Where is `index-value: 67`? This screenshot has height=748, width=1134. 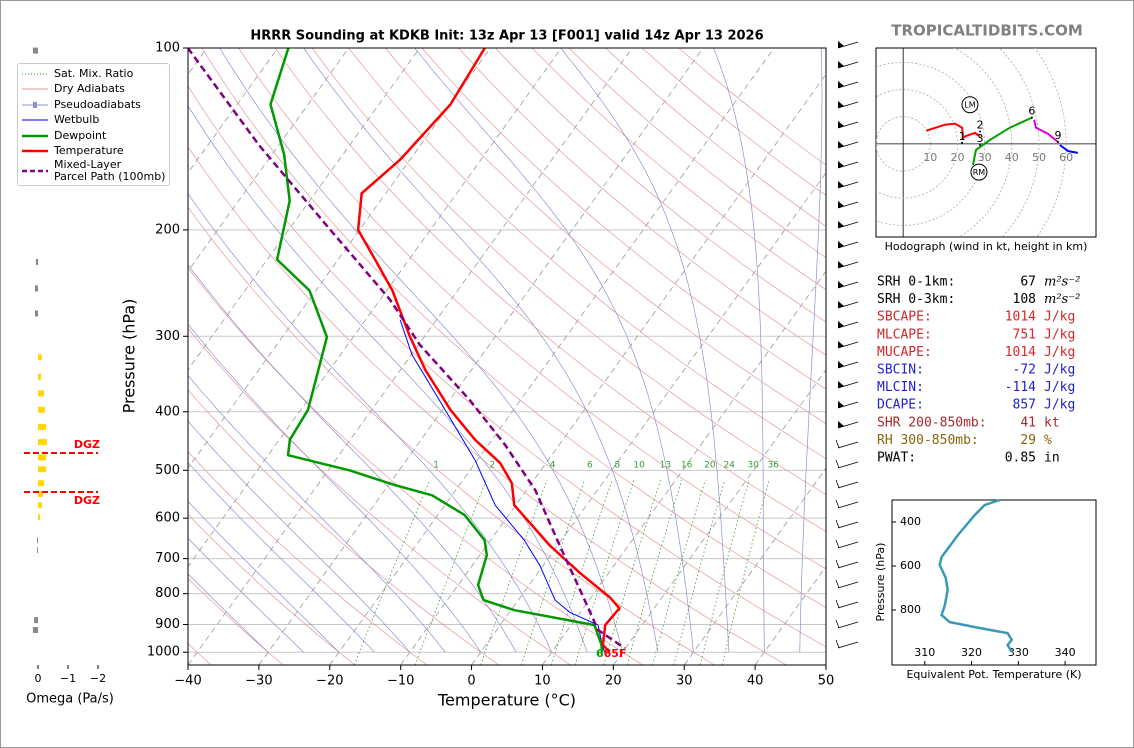 index-value: 67 is located at coordinates (1028, 282).